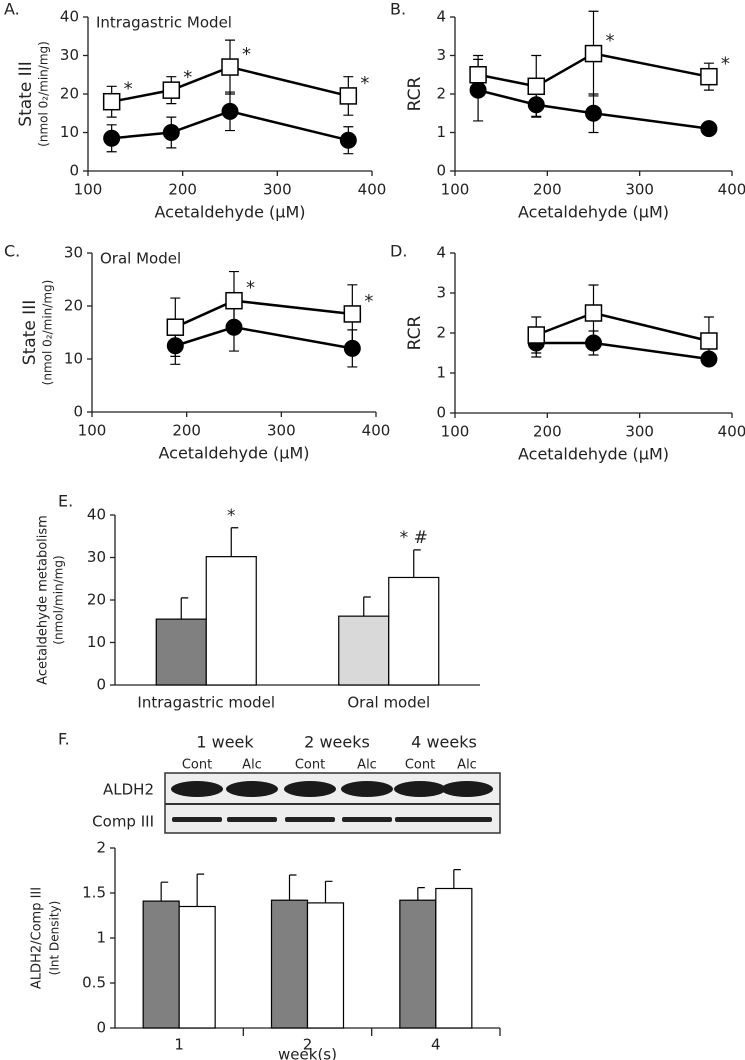  Describe the element at coordinates (206, 703) in the screenshot. I see `x-tick-label: Intragastric model` at that location.